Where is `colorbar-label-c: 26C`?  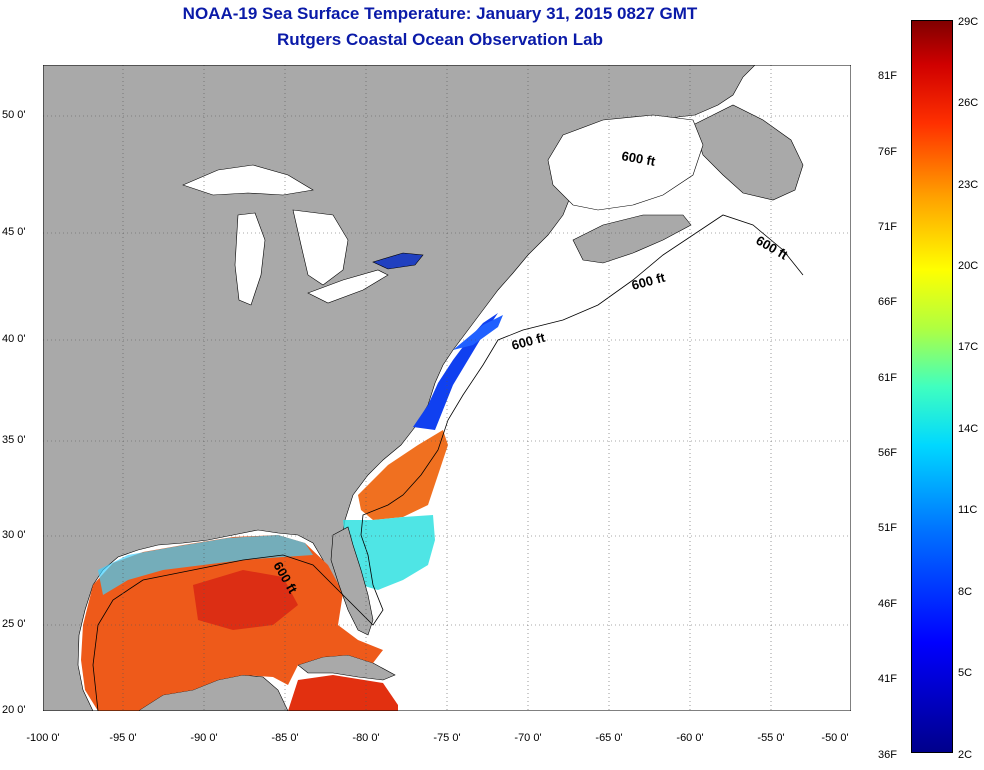 colorbar-label-c: 26C is located at coordinates (968, 103).